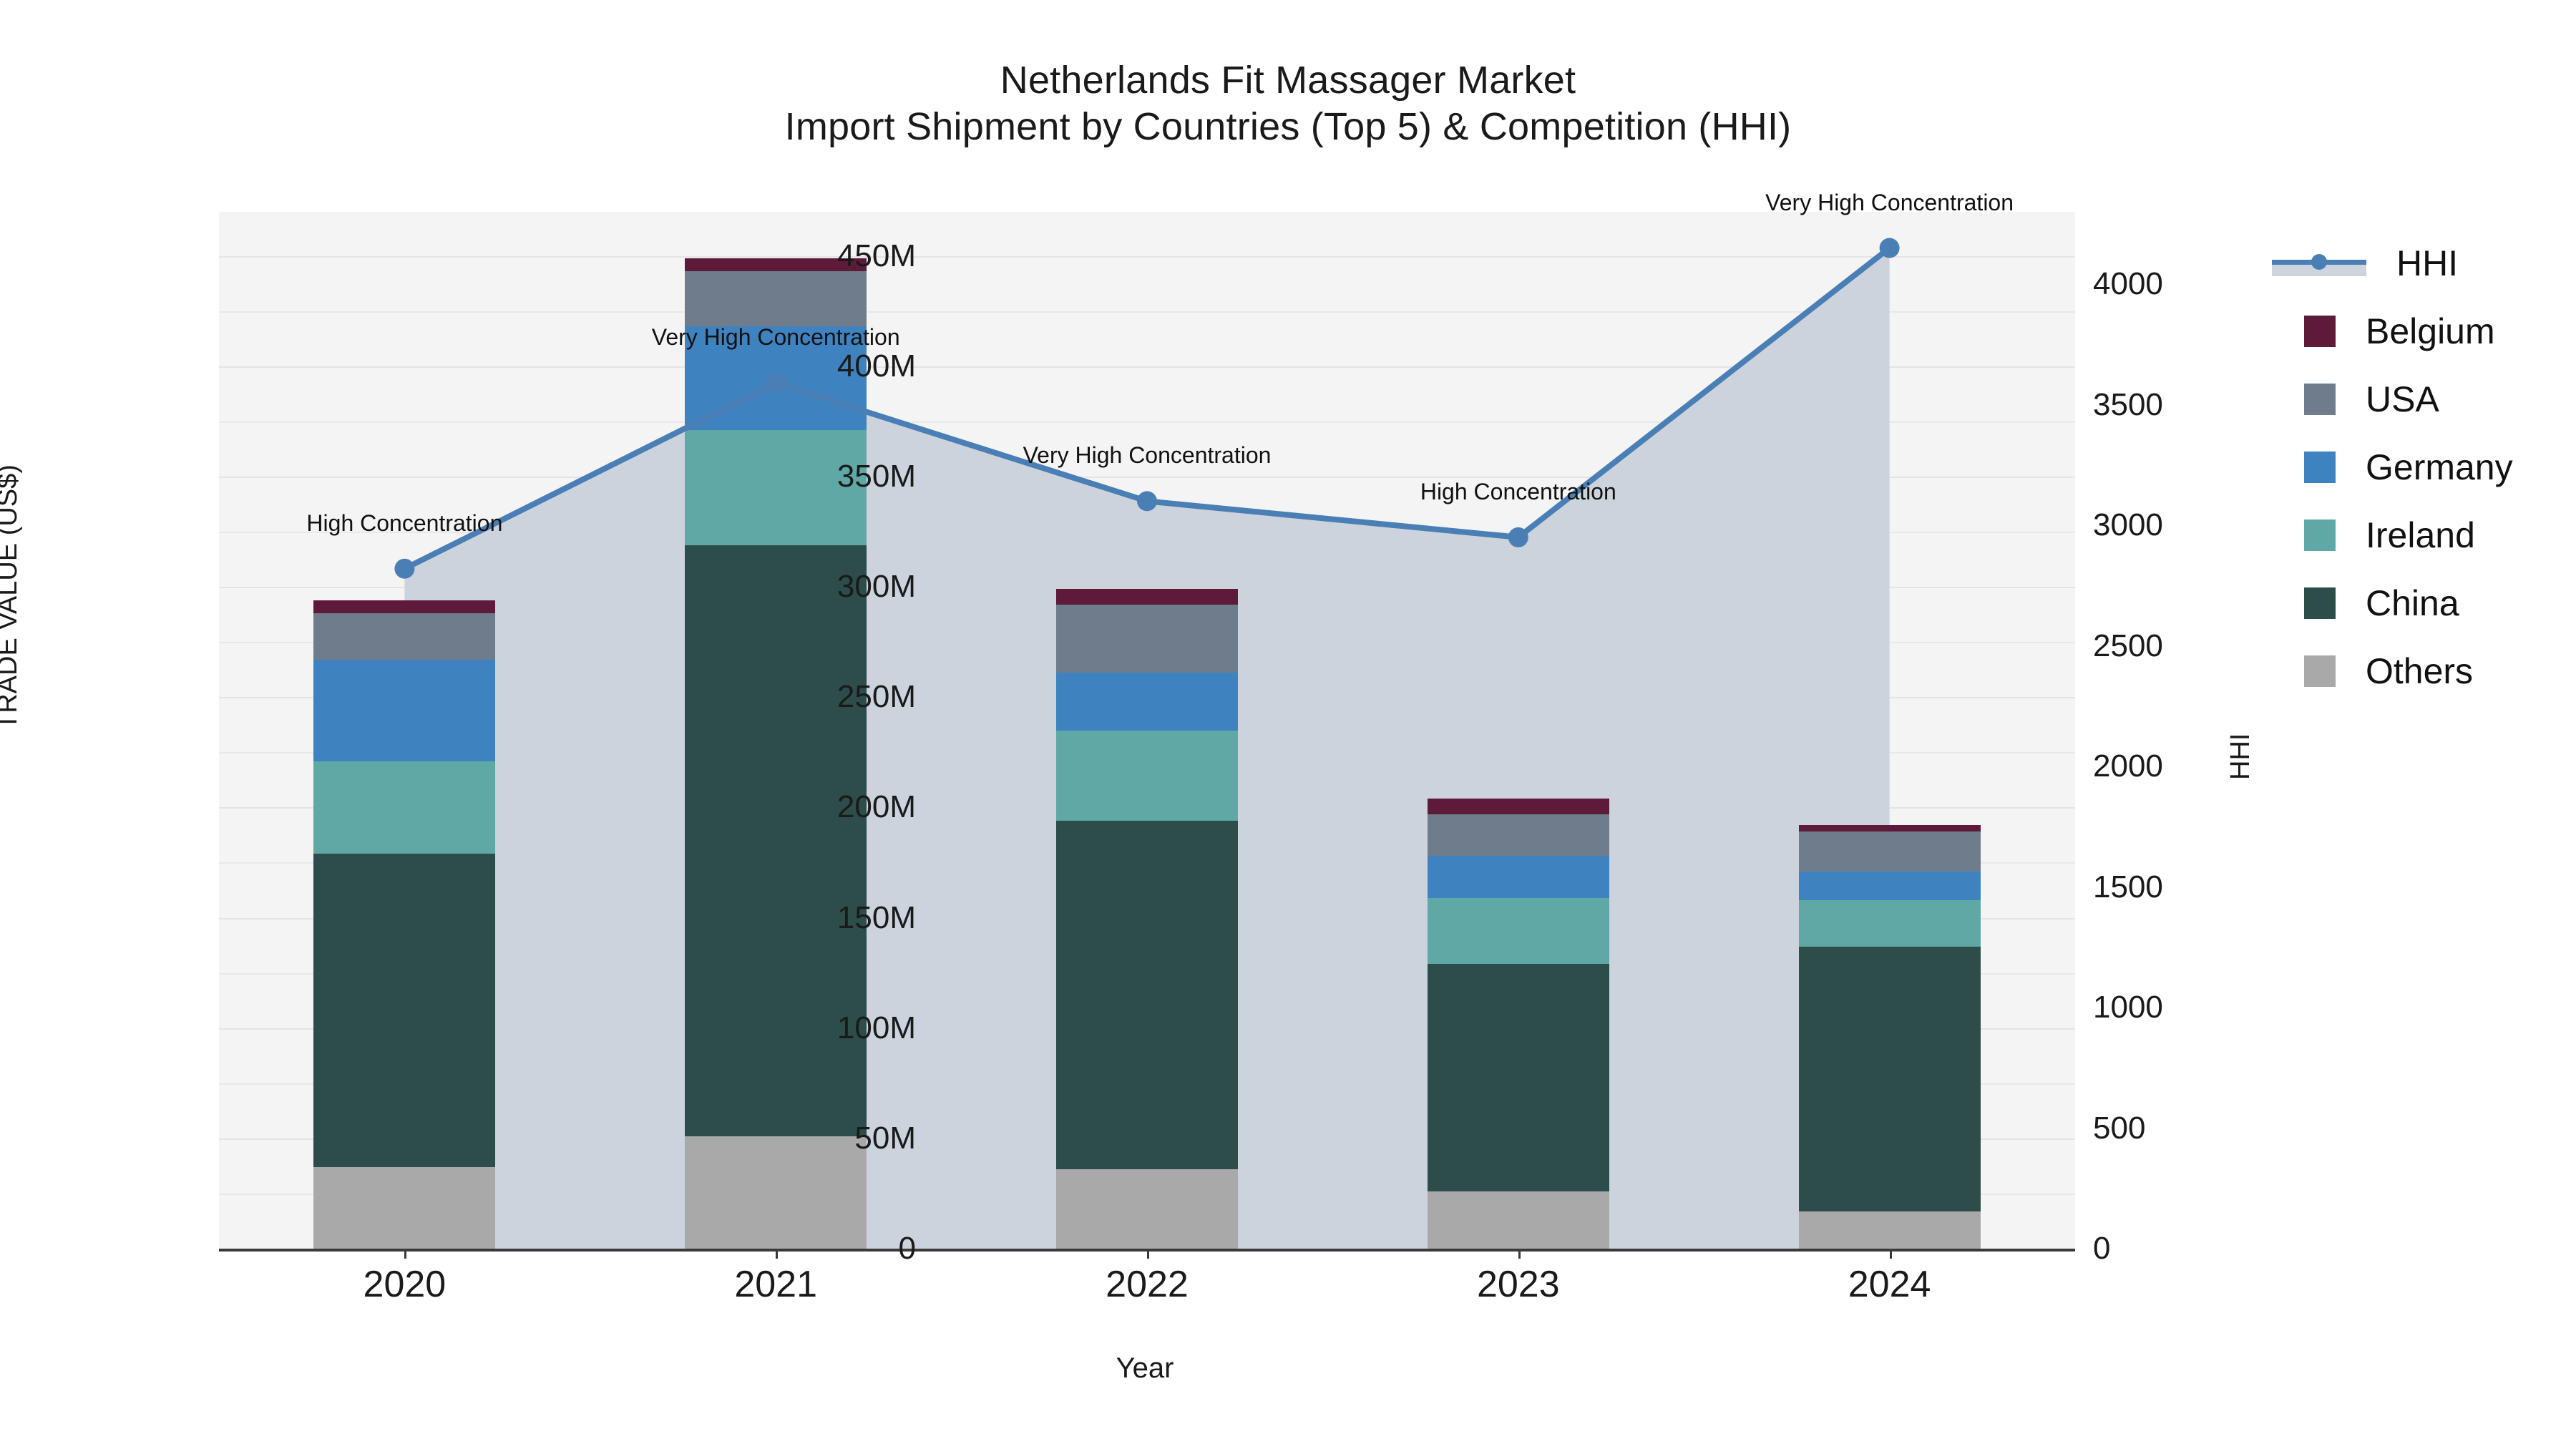 This screenshot has height=1449, width=2576. What do you see at coordinates (2427, 263) in the screenshot?
I see `legend-label-hhi: HHI` at bounding box center [2427, 263].